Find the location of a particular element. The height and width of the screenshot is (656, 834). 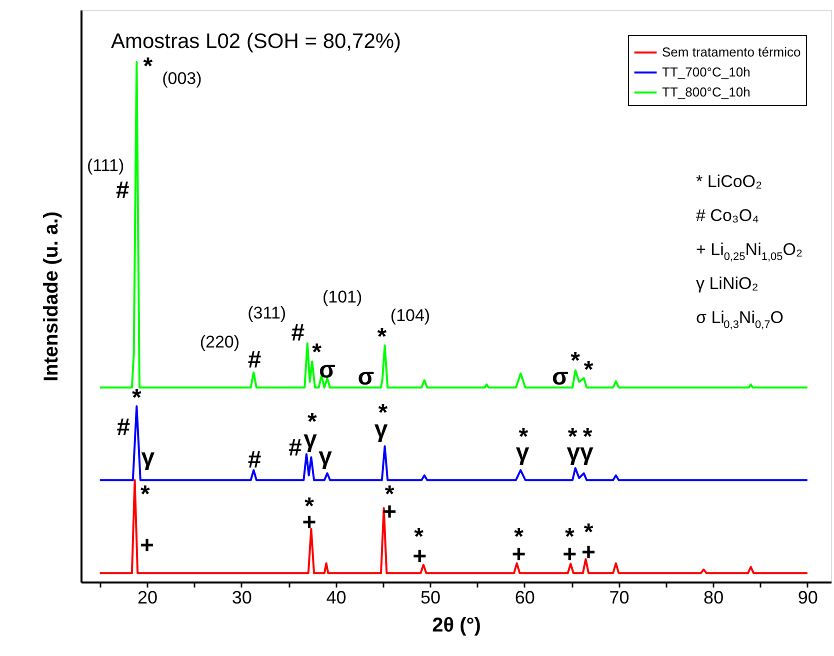

annotation: # Co₃O₄ is located at coordinates (728, 215).